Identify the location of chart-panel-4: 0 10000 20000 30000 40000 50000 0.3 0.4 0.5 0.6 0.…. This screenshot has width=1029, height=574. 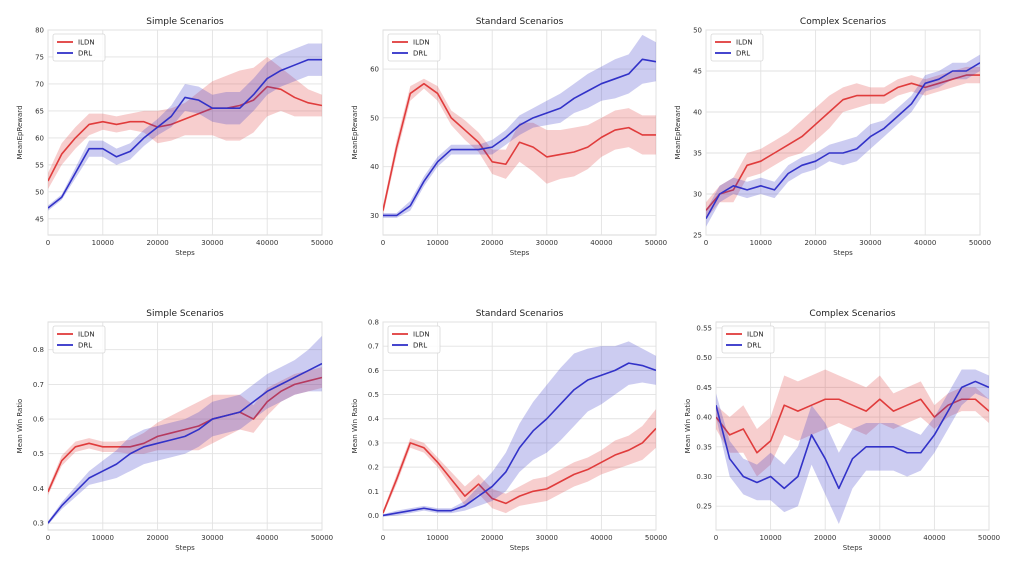
(174, 430).